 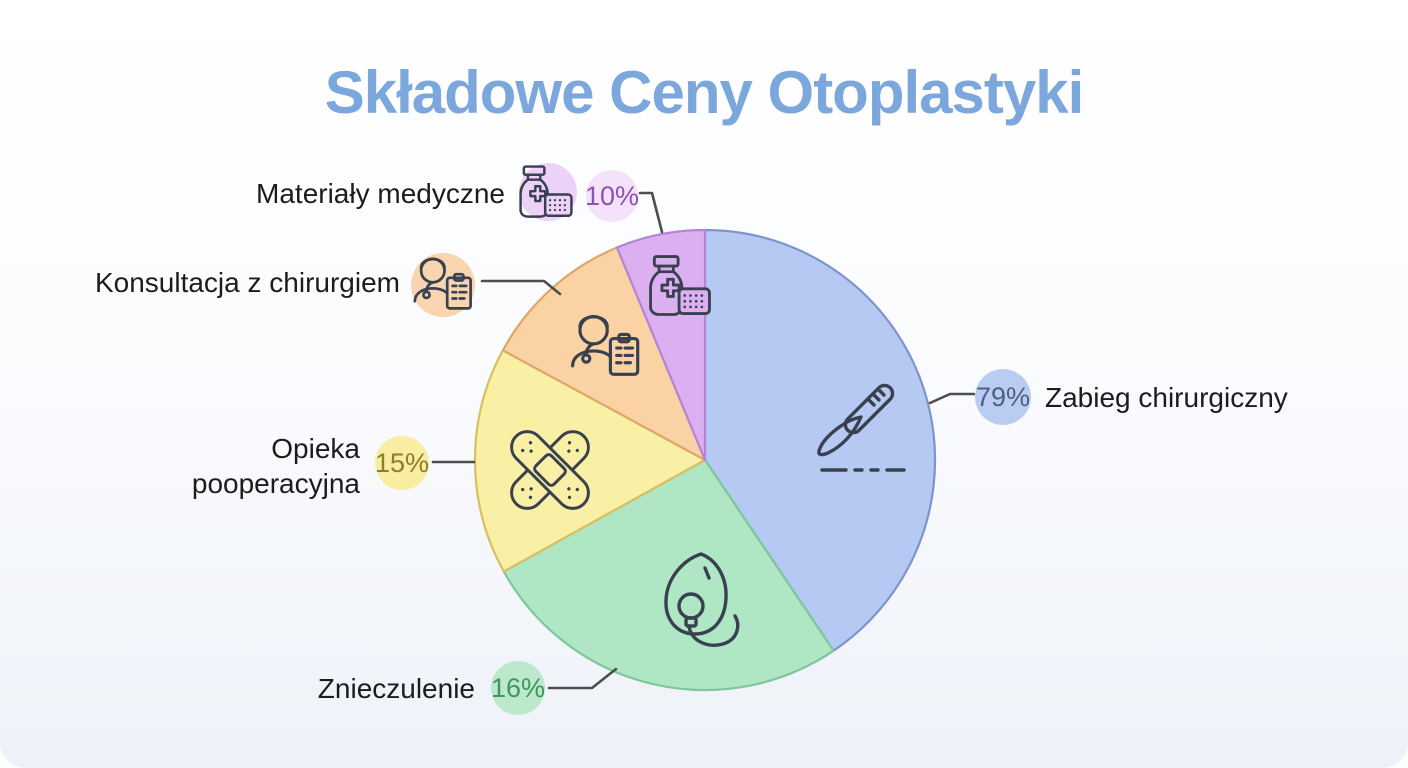 I want to click on pie-slice-1-znieczulenie, so click(x=668, y=575).